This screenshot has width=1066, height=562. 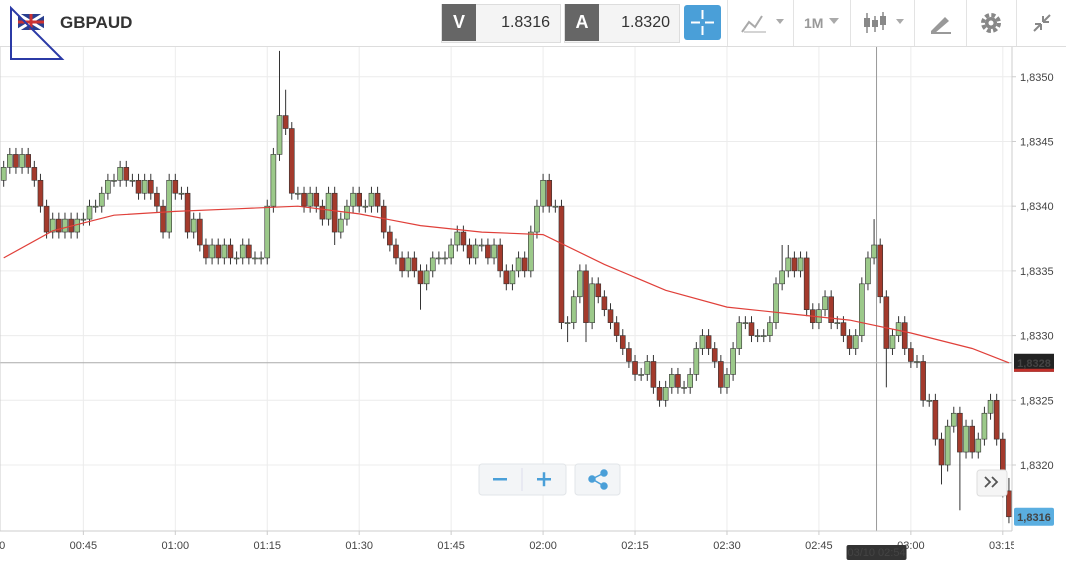 What do you see at coordinates (885, 23) in the screenshot?
I see `candle-style-button` at bounding box center [885, 23].